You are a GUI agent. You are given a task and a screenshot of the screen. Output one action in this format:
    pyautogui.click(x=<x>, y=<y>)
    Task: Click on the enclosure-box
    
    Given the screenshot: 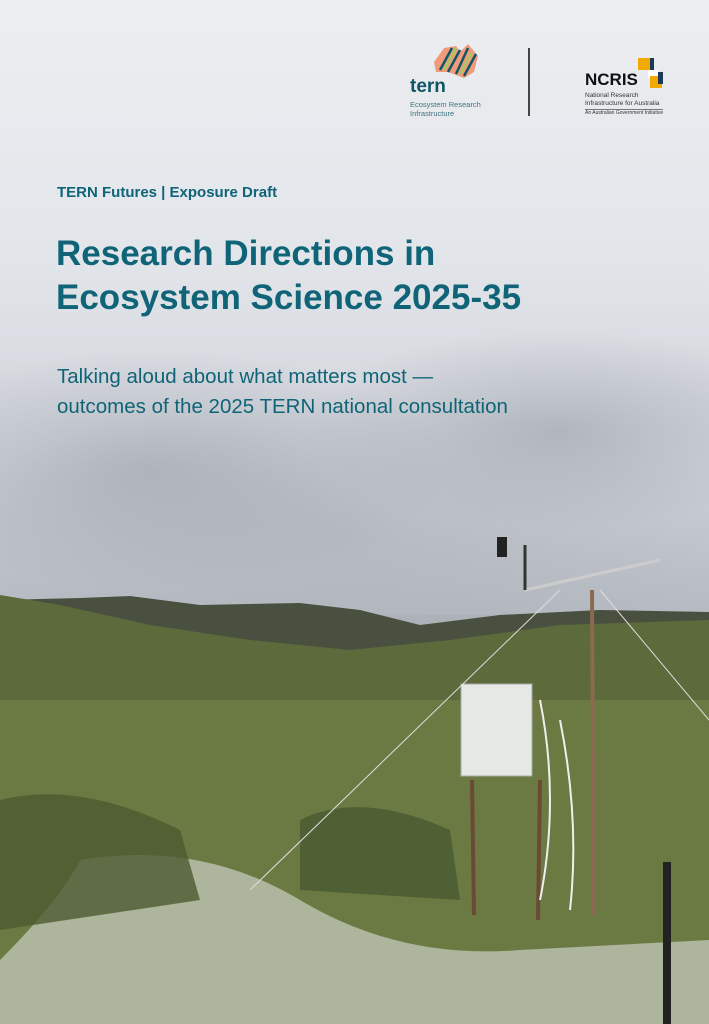 What is the action you would take?
    pyautogui.click(x=496, y=730)
    